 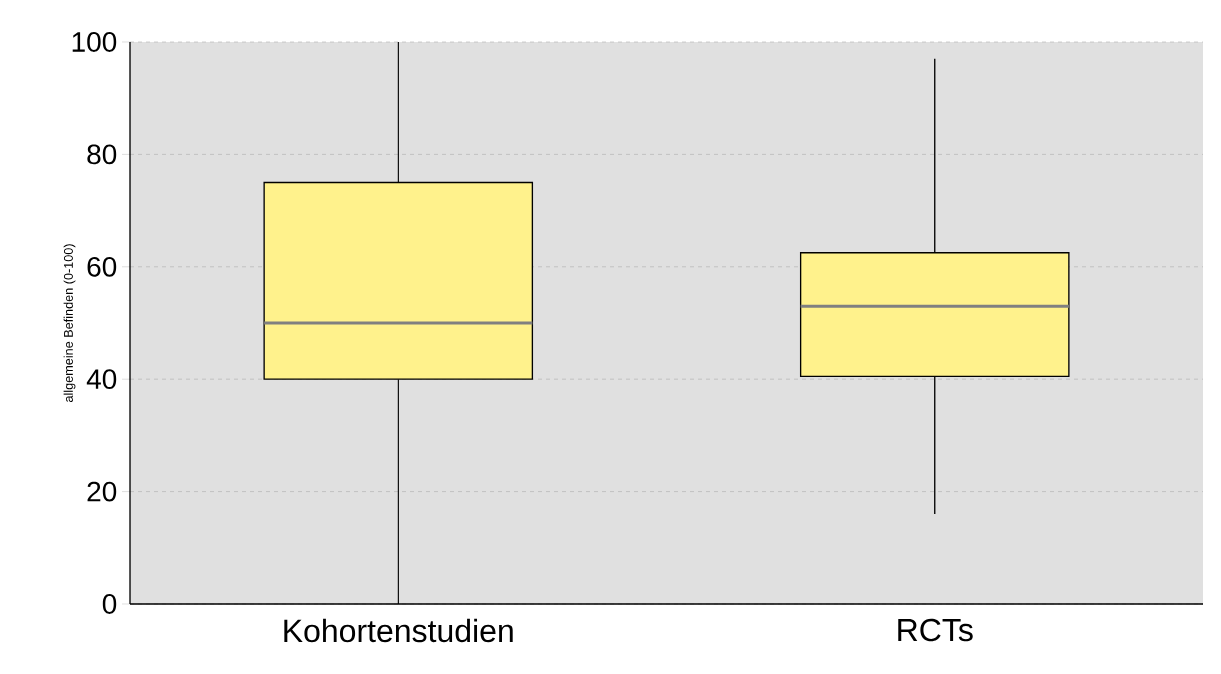 What do you see at coordinates (102, 154) in the screenshot?
I see `y-tick-label: 80` at bounding box center [102, 154].